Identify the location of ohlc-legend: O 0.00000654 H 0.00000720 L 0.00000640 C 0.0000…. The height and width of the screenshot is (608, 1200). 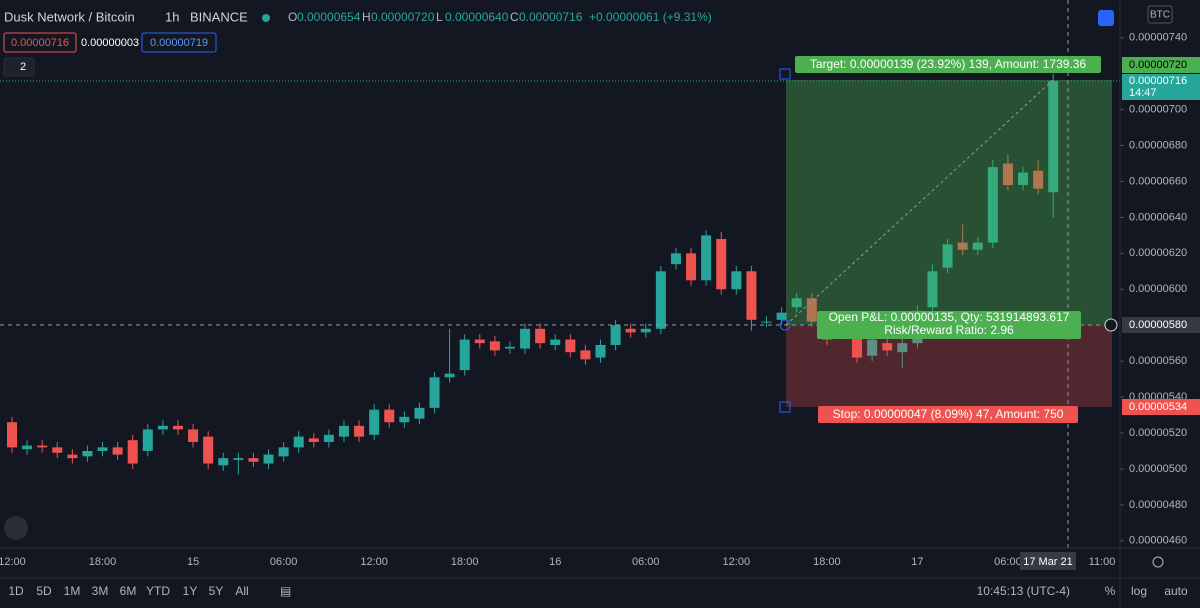
(435, 17).